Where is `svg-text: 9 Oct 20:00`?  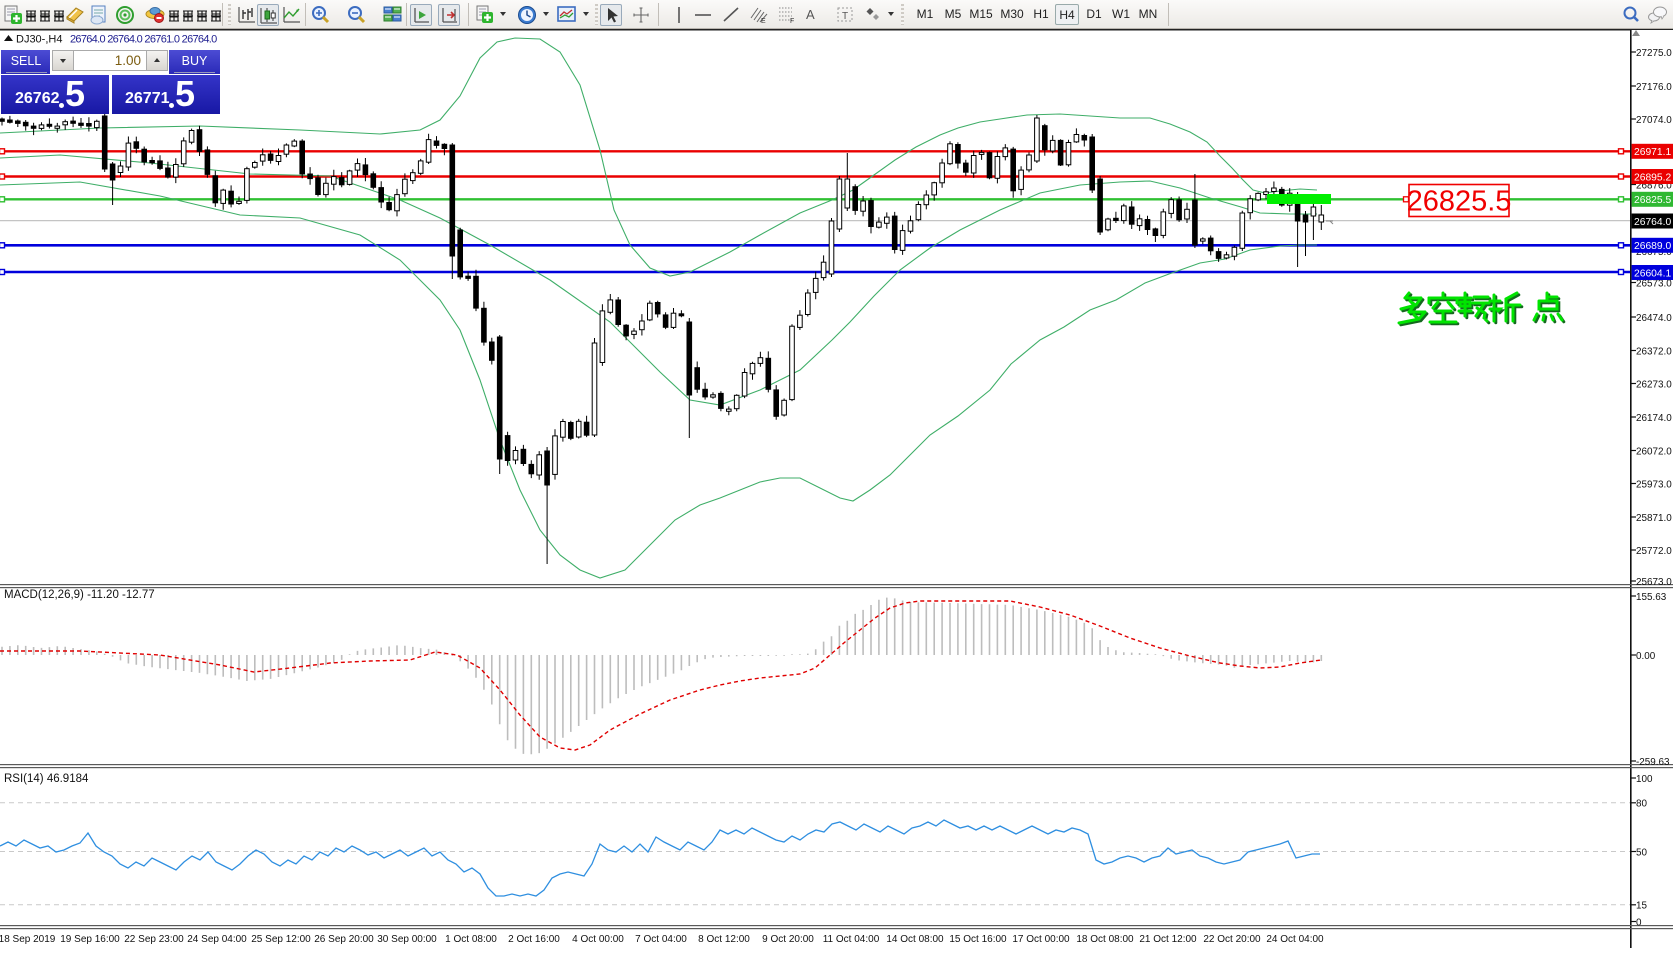 svg-text: 9 Oct 20:00 is located at coordinates (788, 939).